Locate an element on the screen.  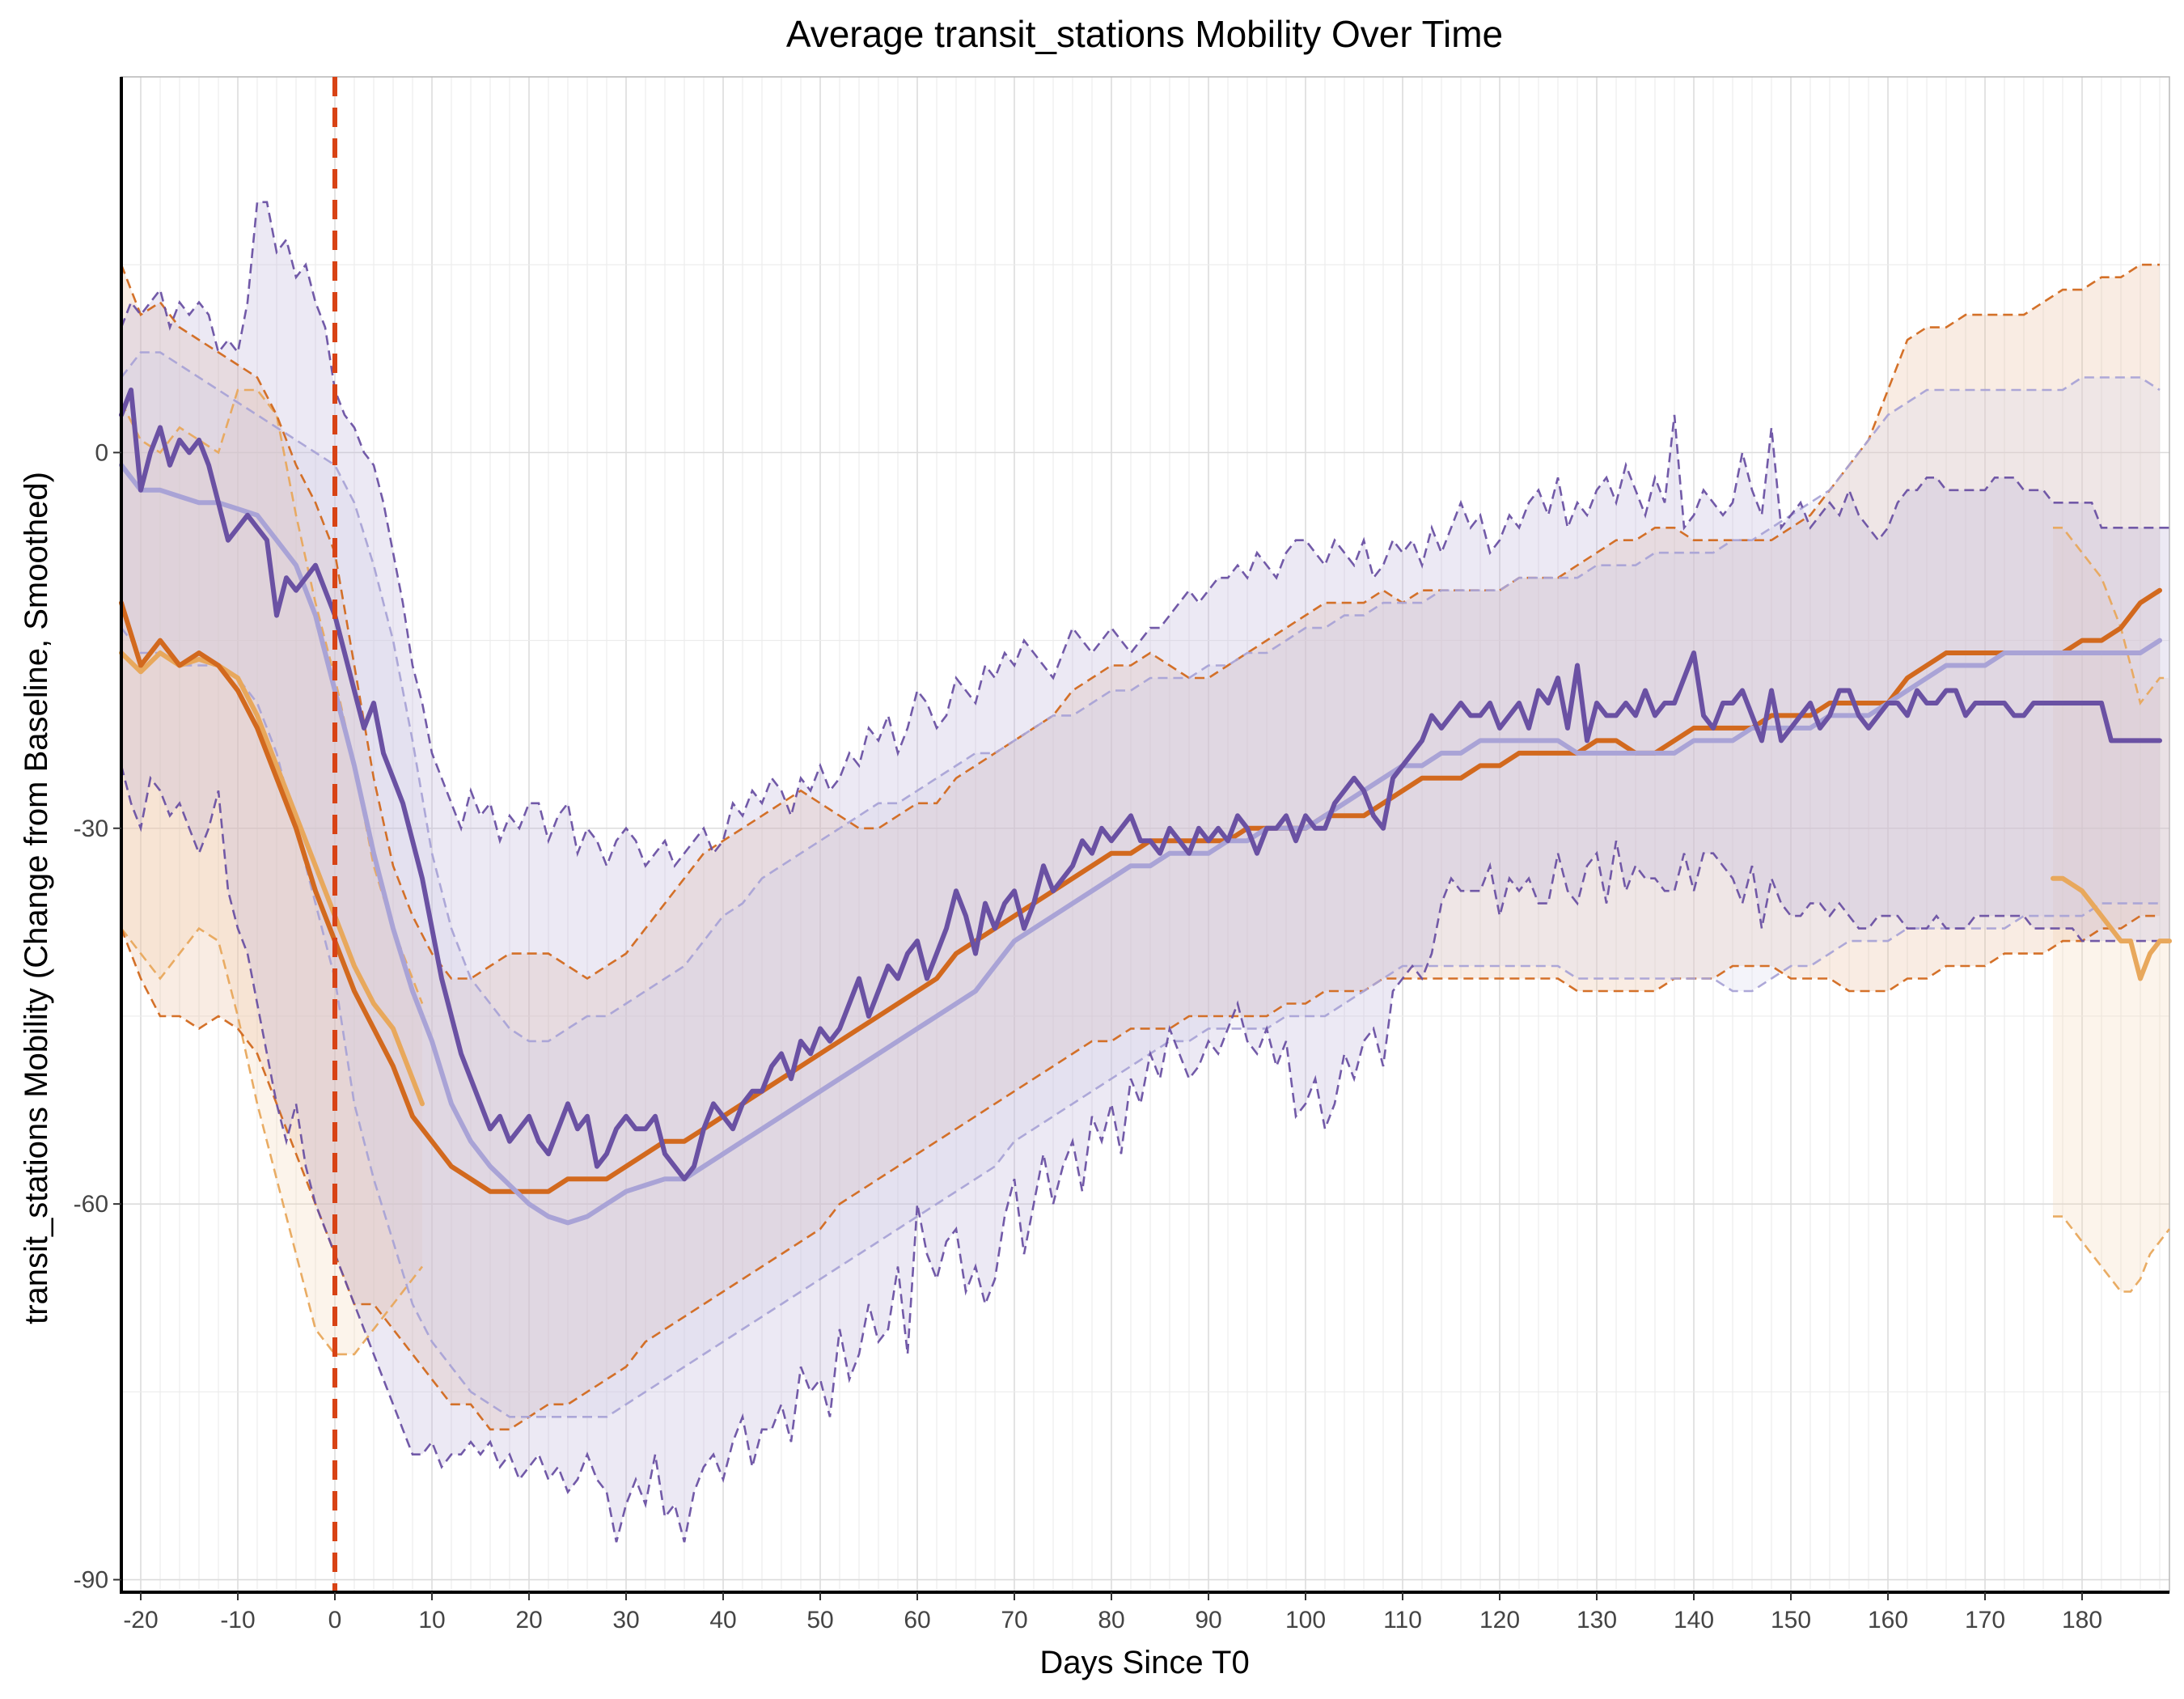
x-tick-label: 70 is located at coordinates (1014, 1620).